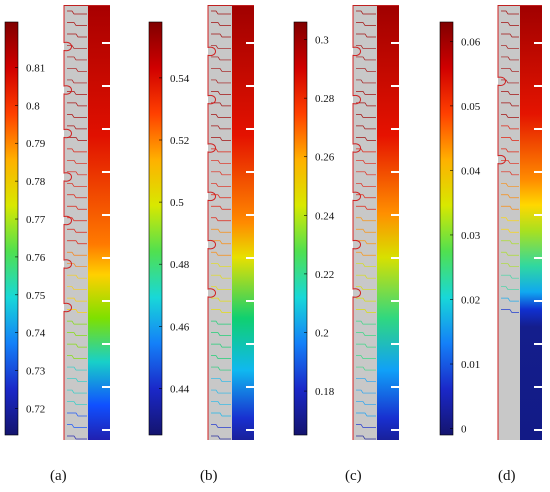 This screenshot has height=492, width=550. I want to click on panel-label-d: (d), so click(507, 476).